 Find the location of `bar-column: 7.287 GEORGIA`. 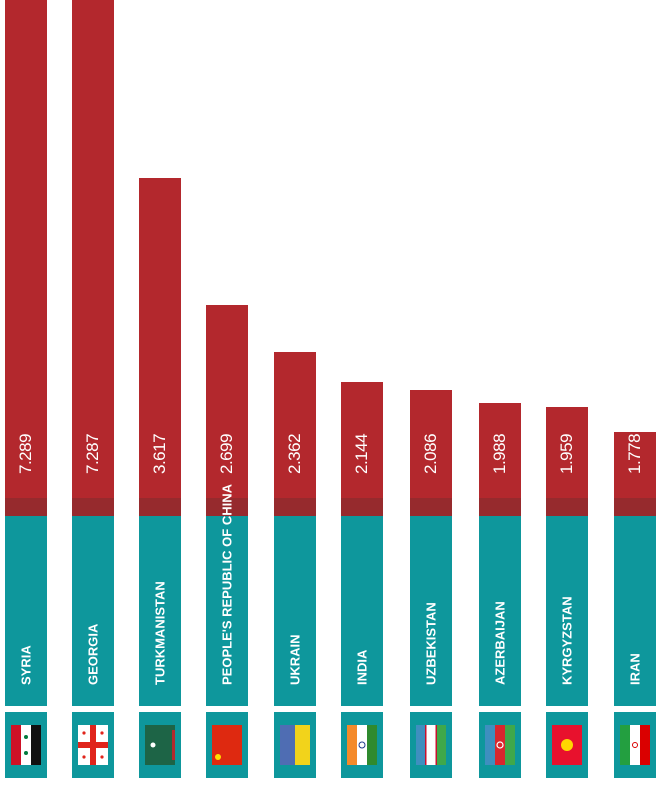

bar-column: 7.287 GEORGIA is located at coordinates (93, 401).